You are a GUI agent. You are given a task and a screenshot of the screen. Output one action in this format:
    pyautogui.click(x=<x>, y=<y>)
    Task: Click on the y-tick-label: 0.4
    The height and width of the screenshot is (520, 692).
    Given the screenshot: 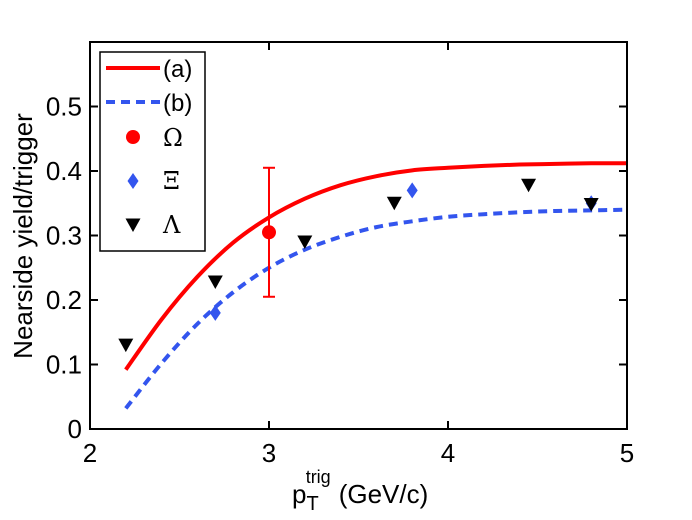 What is the action you would take?
    pyautogui.click(x=64, y=171)
    